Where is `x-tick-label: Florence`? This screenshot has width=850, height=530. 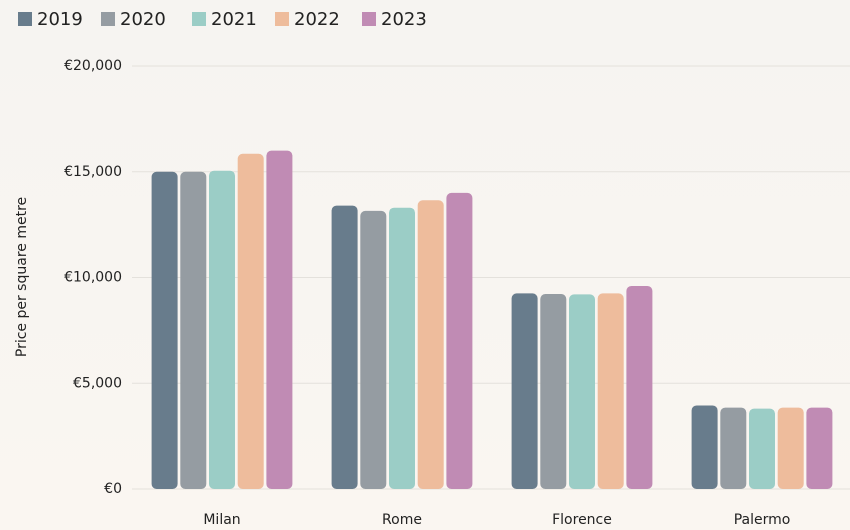
x-tick-label: Florence is located at coordinates (582, 520).